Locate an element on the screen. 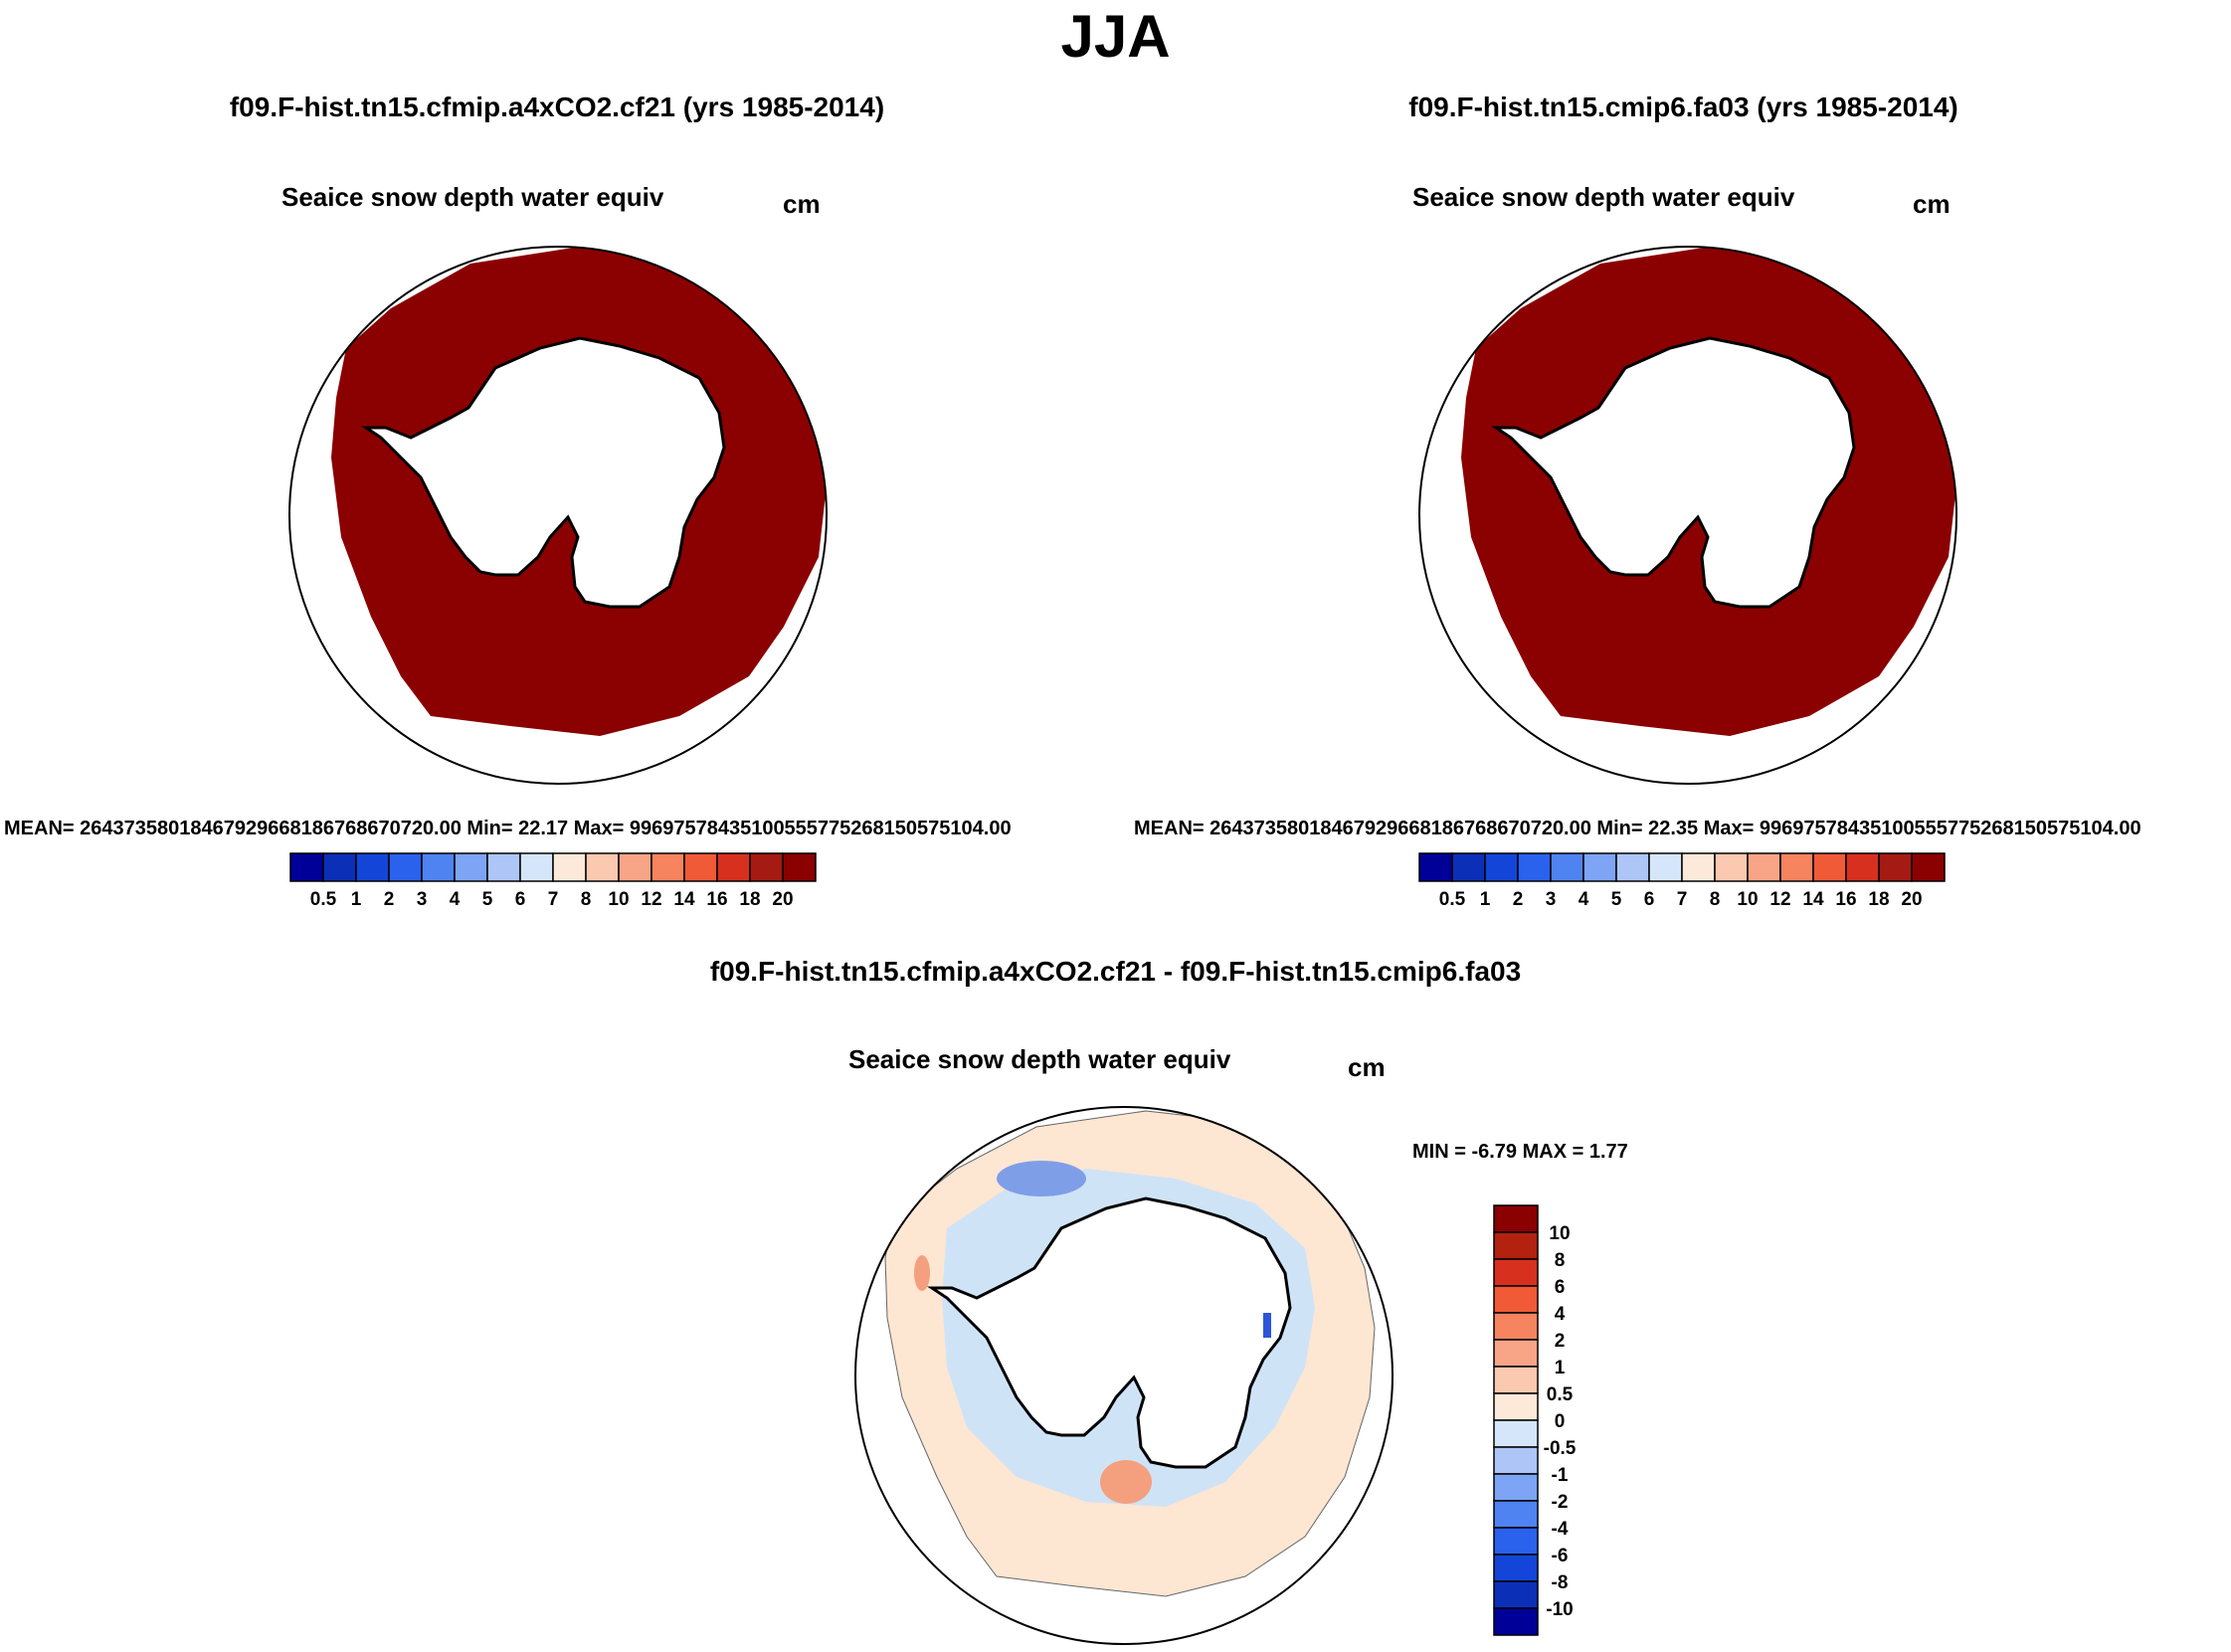  colorbar-tick-label: -8 is located at coordinates (1560, 1582).